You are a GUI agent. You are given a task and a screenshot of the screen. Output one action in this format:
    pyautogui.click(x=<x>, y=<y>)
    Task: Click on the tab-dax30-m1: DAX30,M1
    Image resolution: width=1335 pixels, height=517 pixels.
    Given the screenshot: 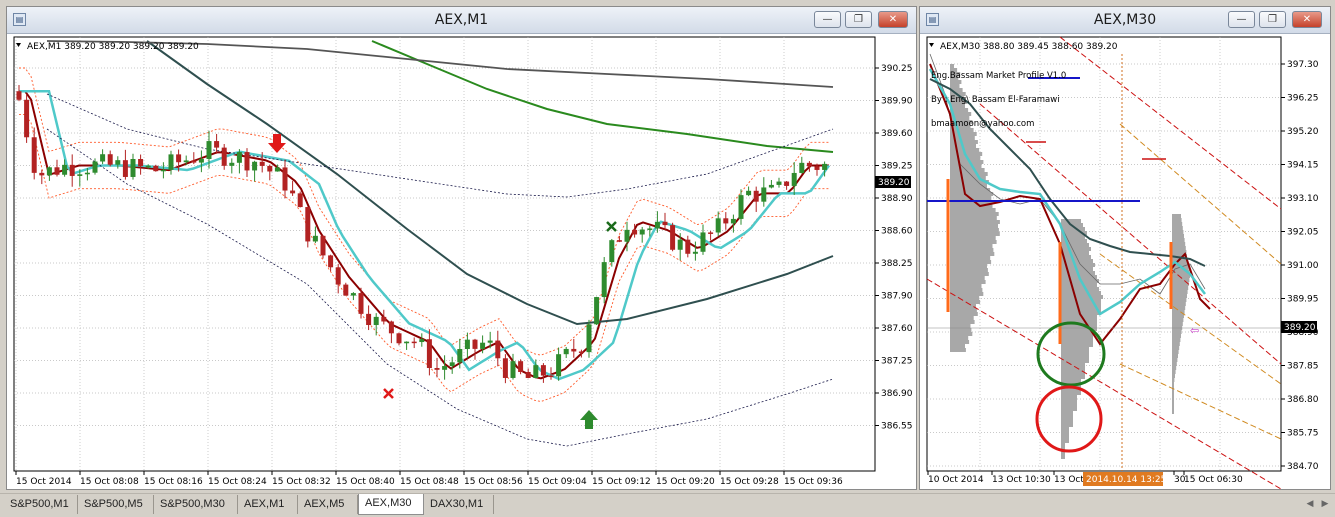 What is the action you would take?
    pyautogui.click(x=459, y=504)
    